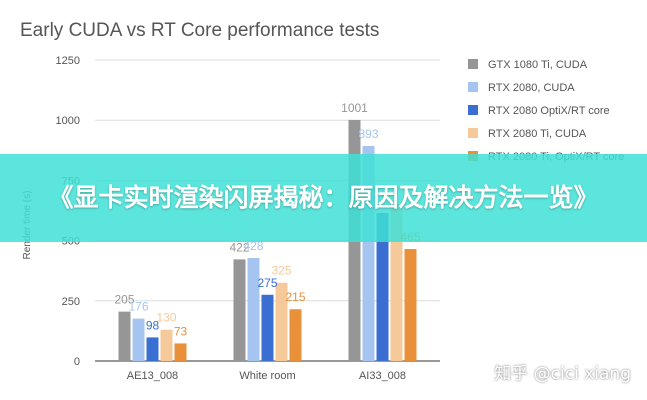  What do you see at coordinates (239, 247) in the screenshot?
I see `data-label: 422` at bounding box center [239, 247].